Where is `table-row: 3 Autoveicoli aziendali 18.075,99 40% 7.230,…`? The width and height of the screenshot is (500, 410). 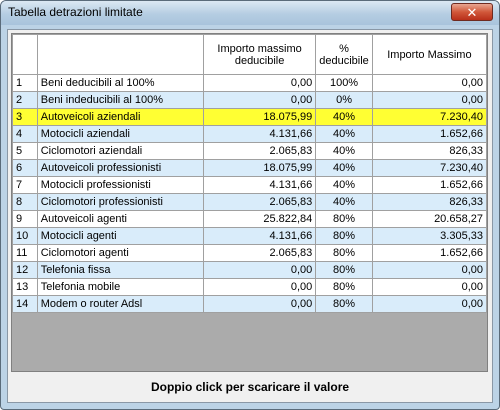 table-row: 3 Autoveicoli aziendali 18.075,99 40% 7.230,… is located at coordinates (249, 117).